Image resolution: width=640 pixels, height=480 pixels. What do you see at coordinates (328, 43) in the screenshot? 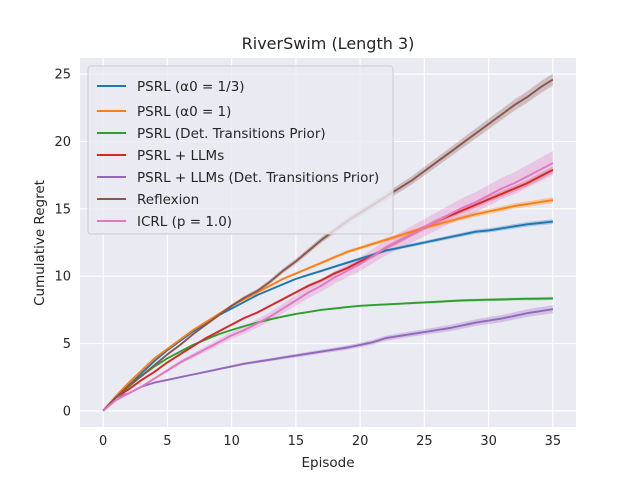
I see `chart-title: RiverSwim (Length 3)` at bounding box center [328, 43].